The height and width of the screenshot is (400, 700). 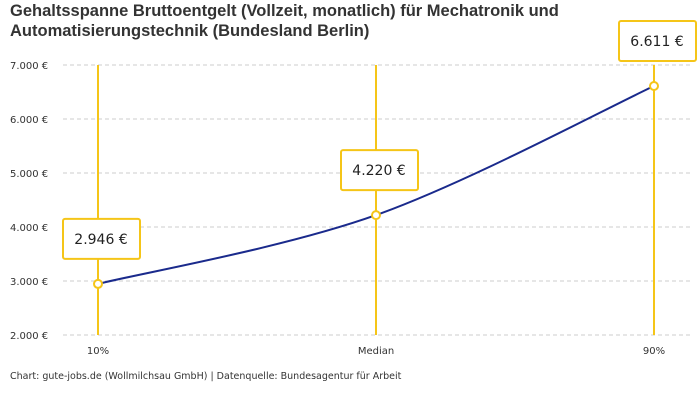 What do you see at coordinates (29, 174) in the screenshot?
I see `y-tick-label: 5.000 €` at bounding box center [29, 174].